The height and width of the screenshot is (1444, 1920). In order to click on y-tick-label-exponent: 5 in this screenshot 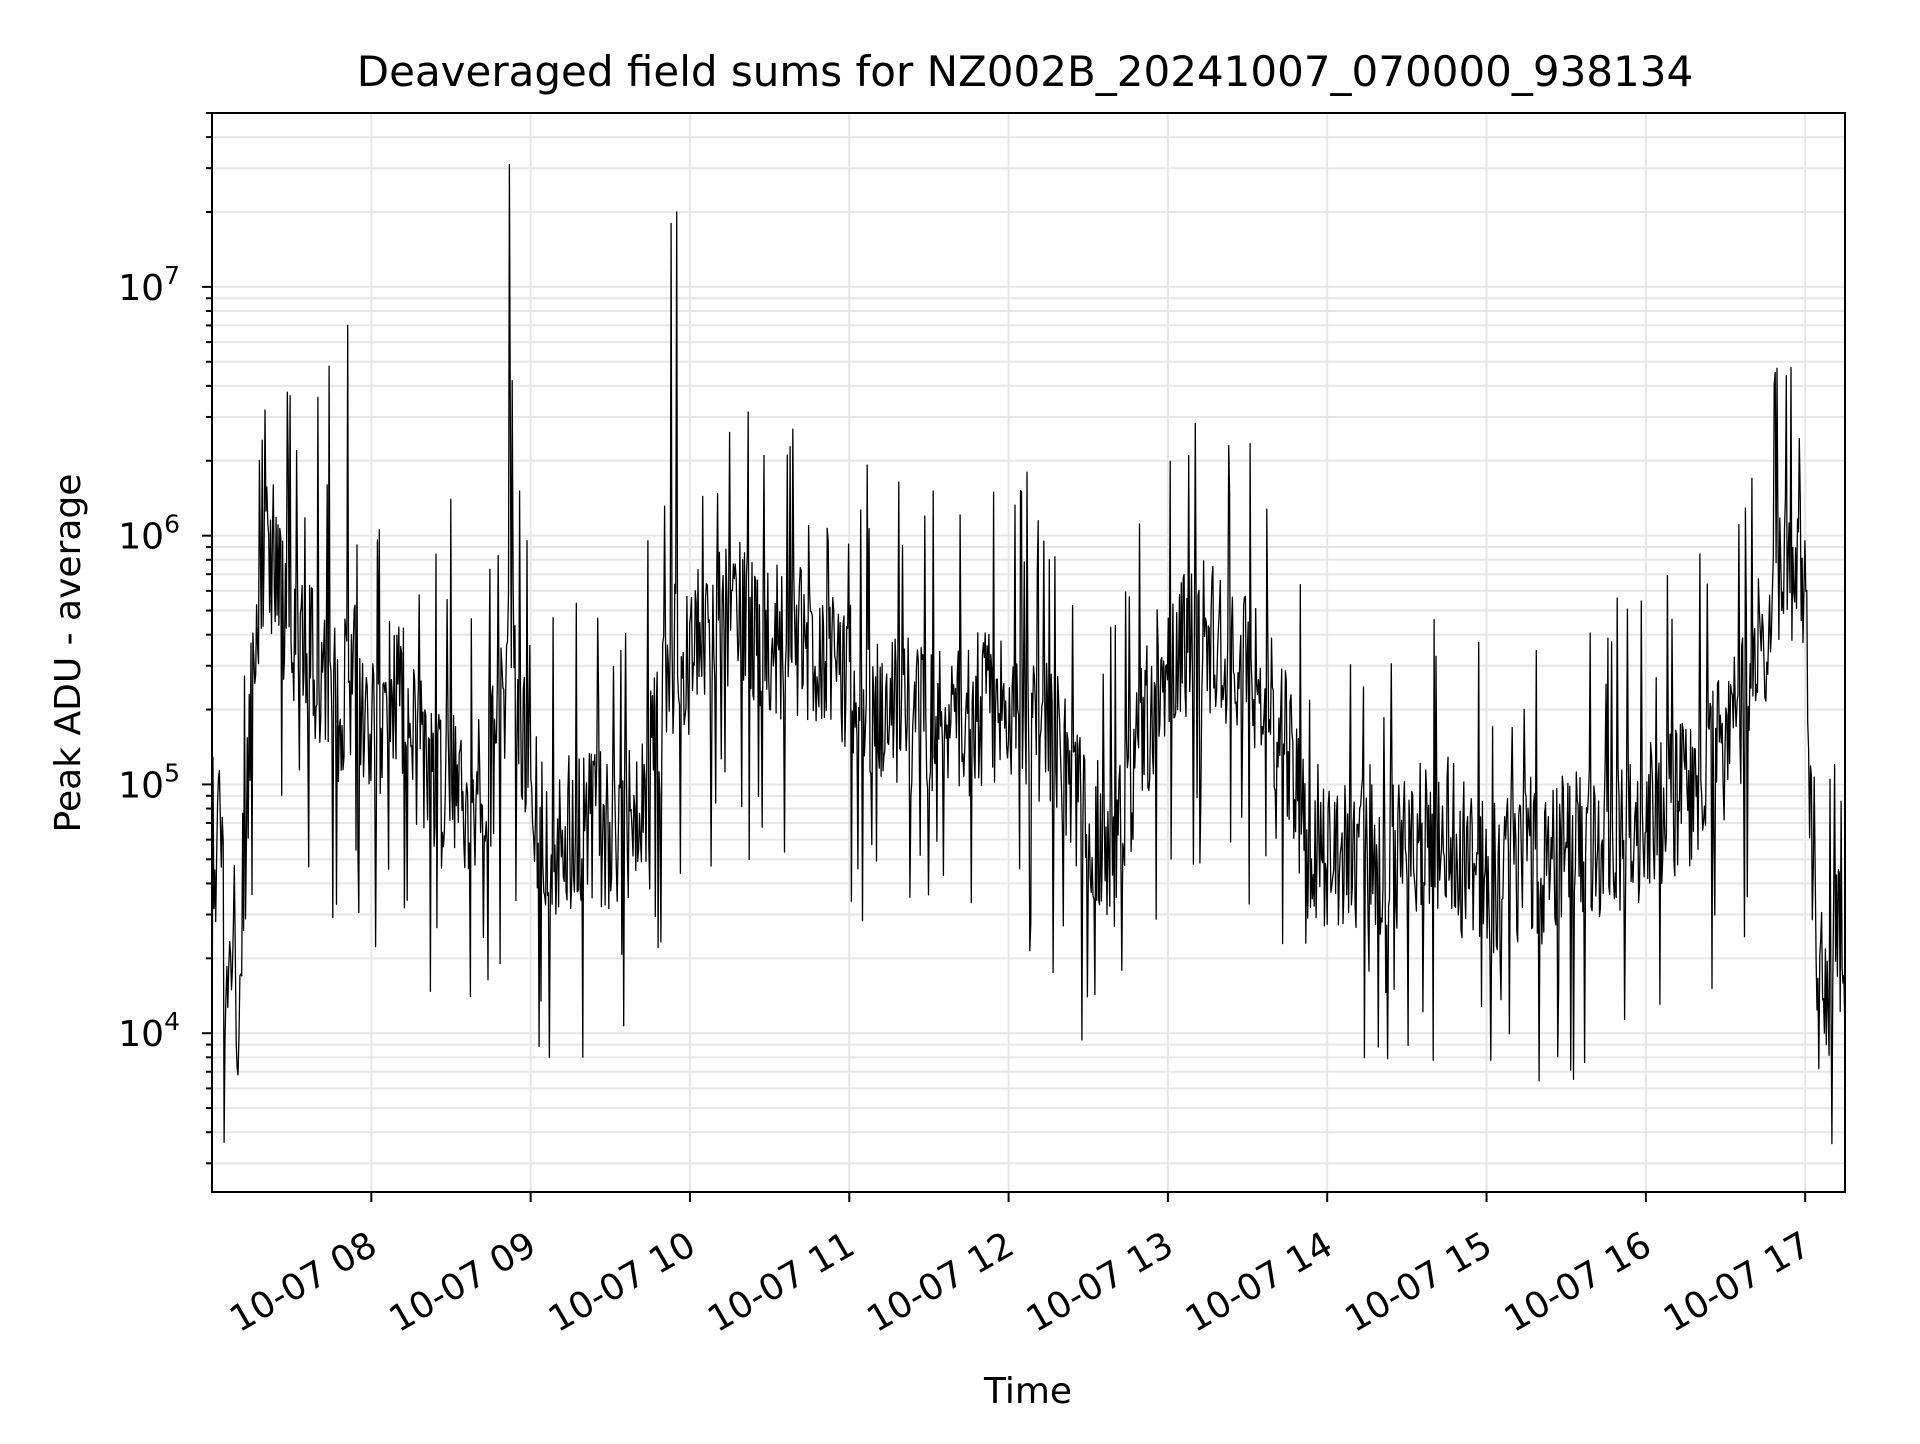, I will do `click(172, 772)`.